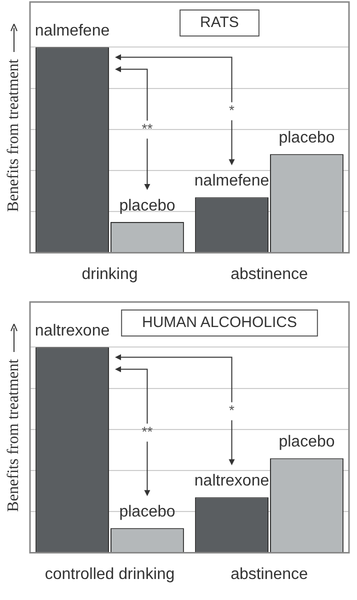 The image size is (357, 600). What do you see at coordinates (232, 181) in the screenshot?
I see `text: nalmefene` at bounding box center [232, 181].